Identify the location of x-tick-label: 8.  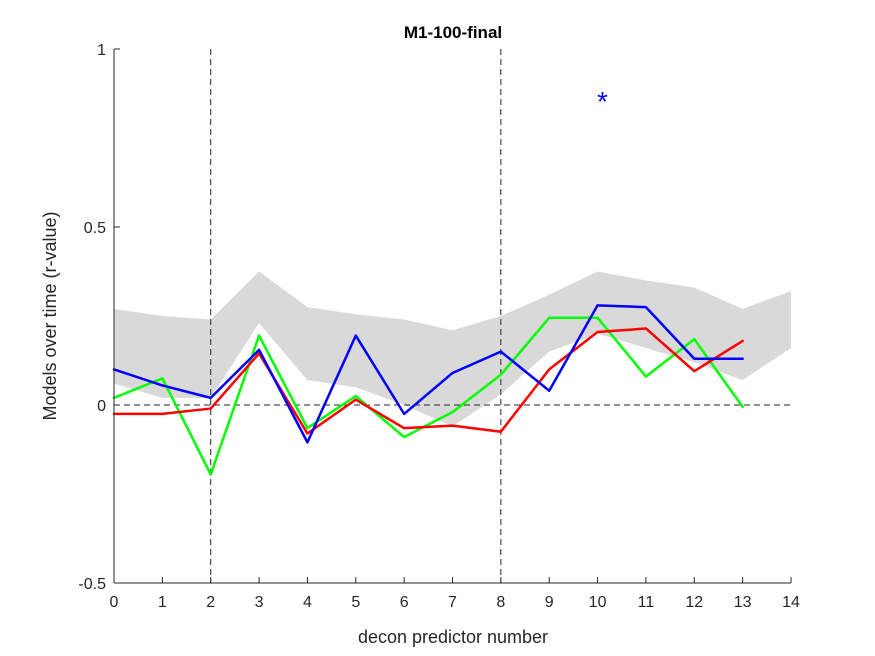
(500, 602).